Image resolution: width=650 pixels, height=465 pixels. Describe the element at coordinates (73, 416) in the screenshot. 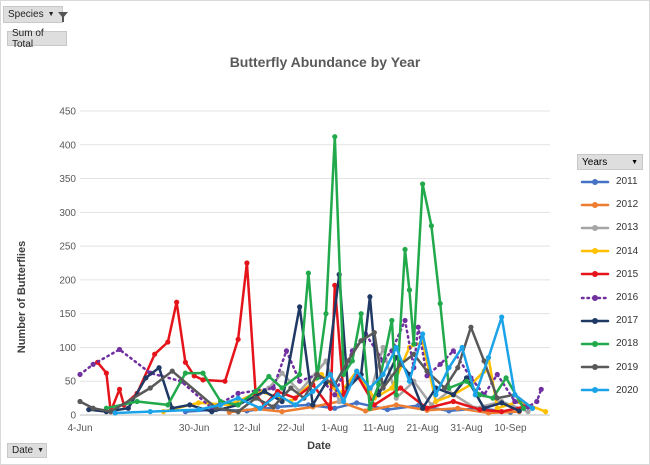

I see `y-tick-label: 0` at that location.